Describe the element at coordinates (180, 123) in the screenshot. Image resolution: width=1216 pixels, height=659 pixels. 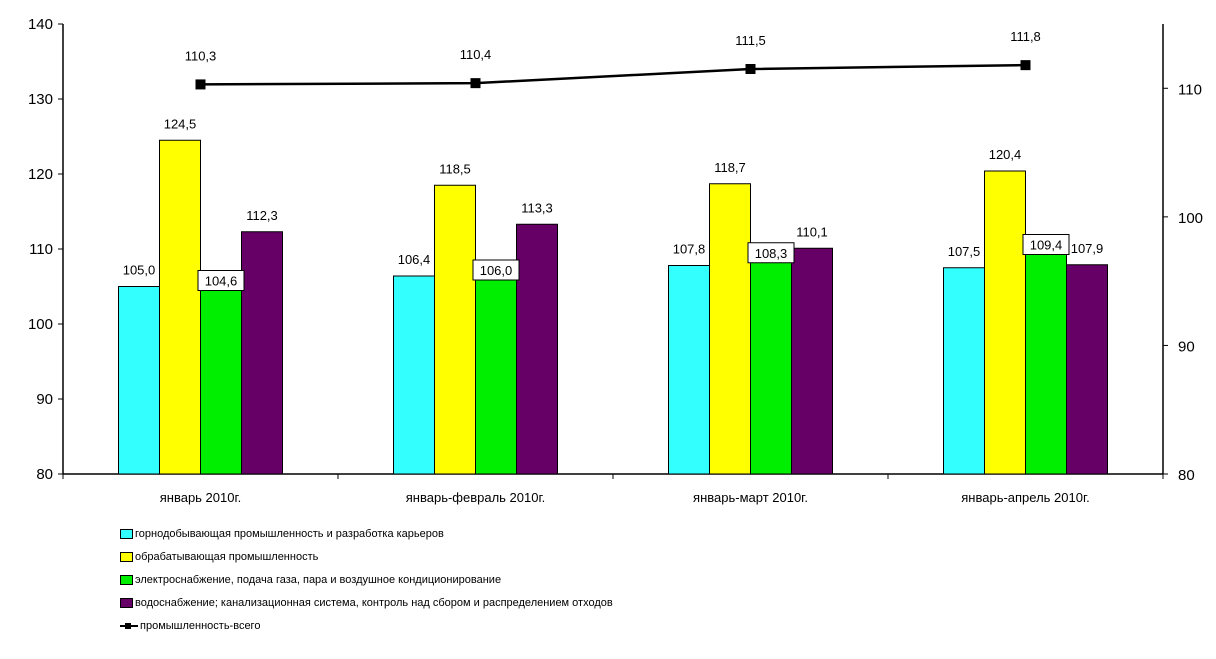
I see `data-label: 124,5` at that location.